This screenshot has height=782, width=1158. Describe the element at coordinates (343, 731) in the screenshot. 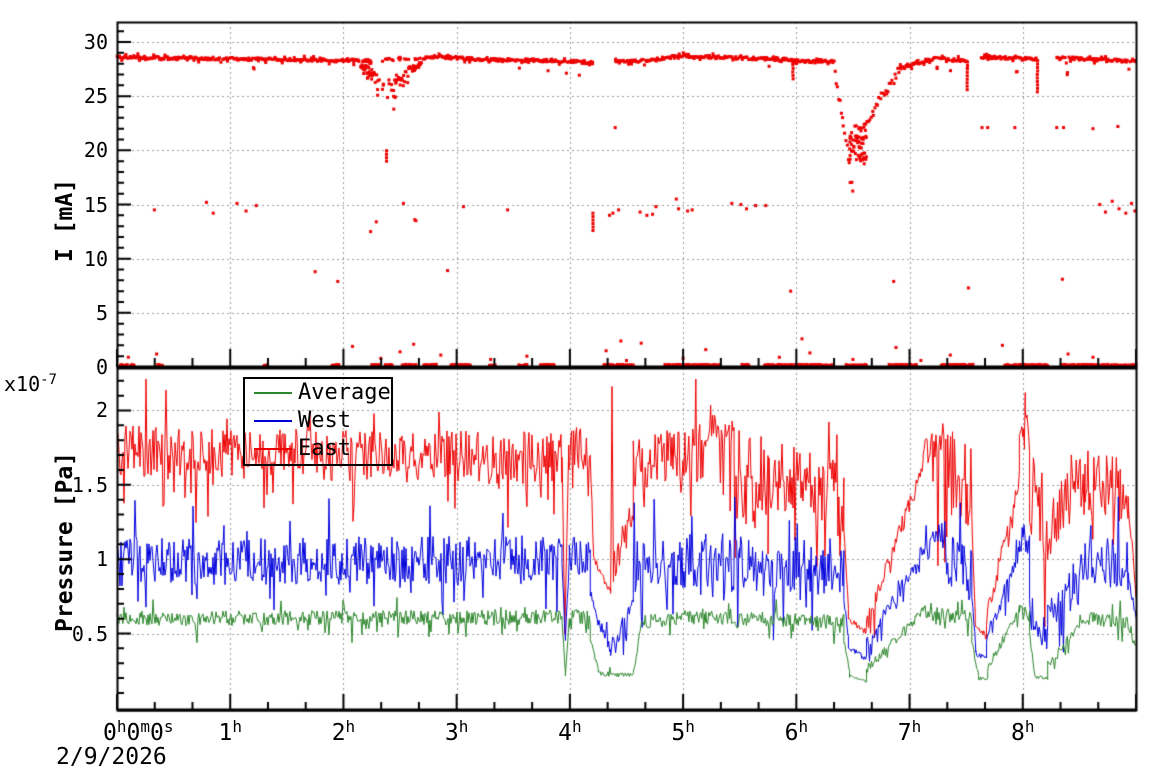

I see `x-tick-label: 2h` at that location.